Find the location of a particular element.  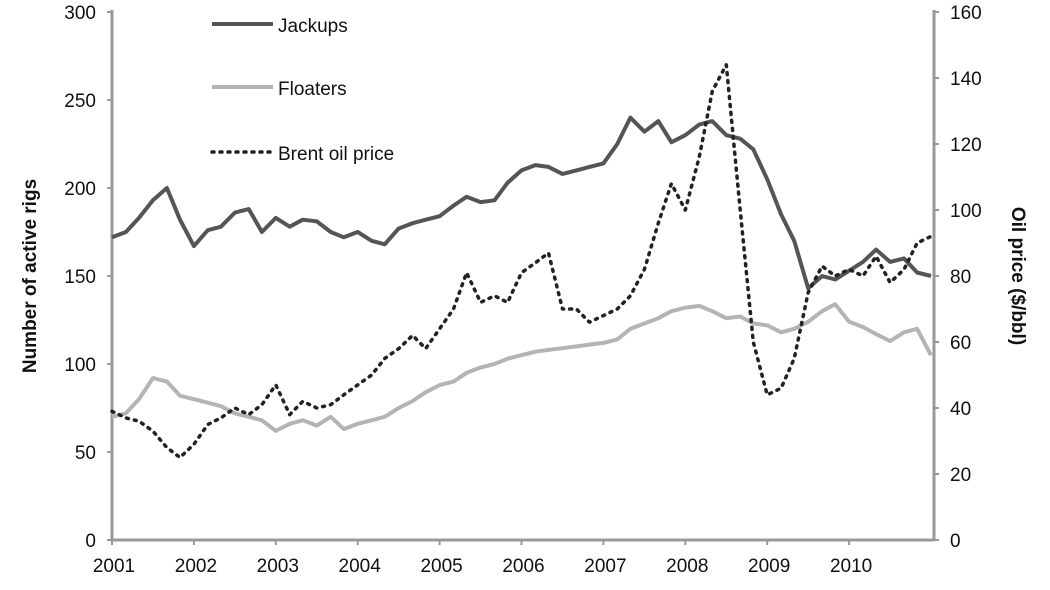

left-tick-label: 100 is located at coordinates (80, 365).